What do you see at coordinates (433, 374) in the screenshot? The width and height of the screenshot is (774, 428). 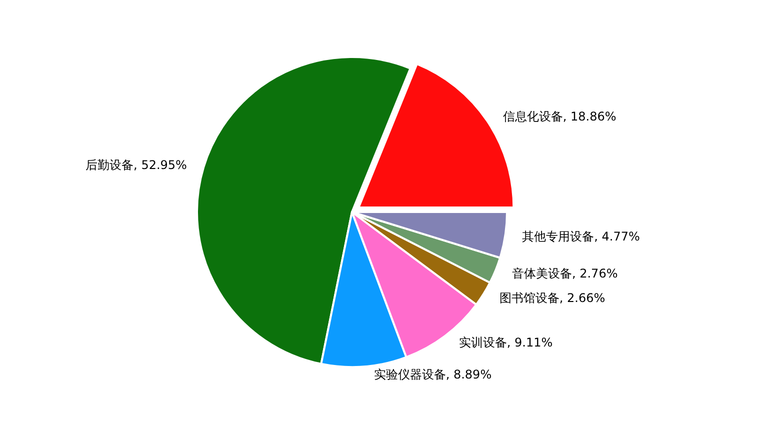 I see `slice-label: 实验仪器设备, 8.89%` at bounding box center [433, 374].